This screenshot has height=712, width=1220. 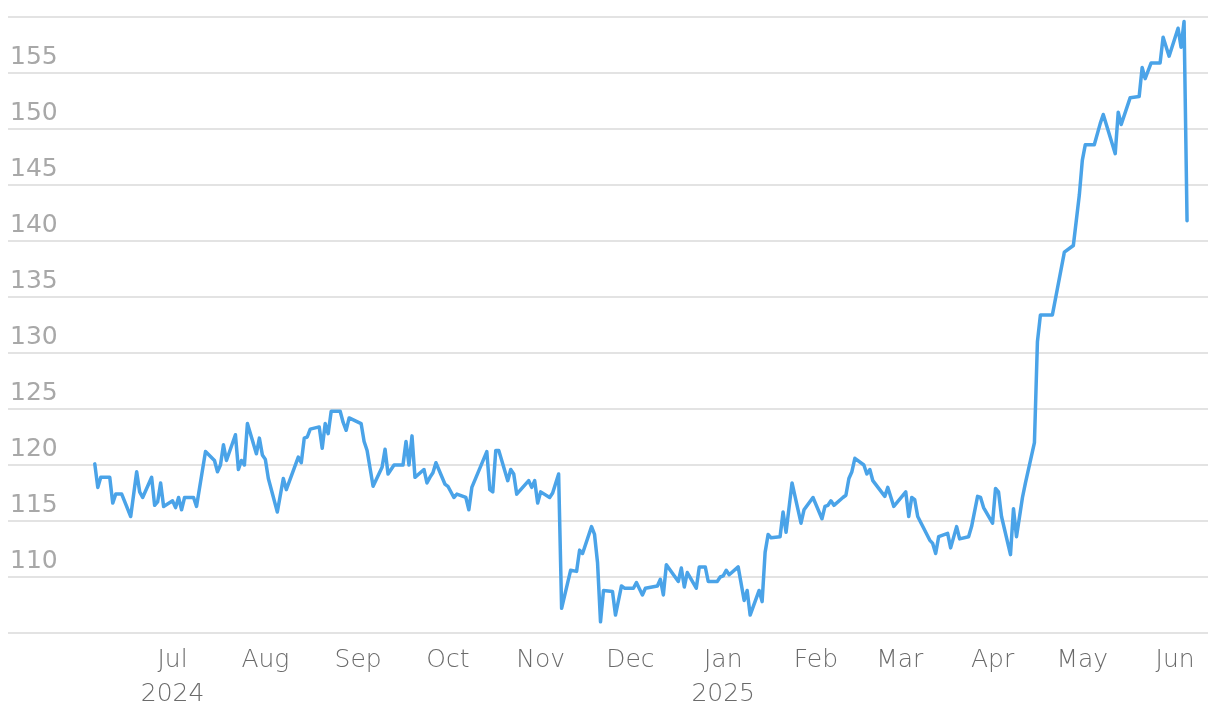 What do you see at coordinates (541, 658) in the screenshot?
I see `x-tick-label: Nov` at bounding box center [541, 658].